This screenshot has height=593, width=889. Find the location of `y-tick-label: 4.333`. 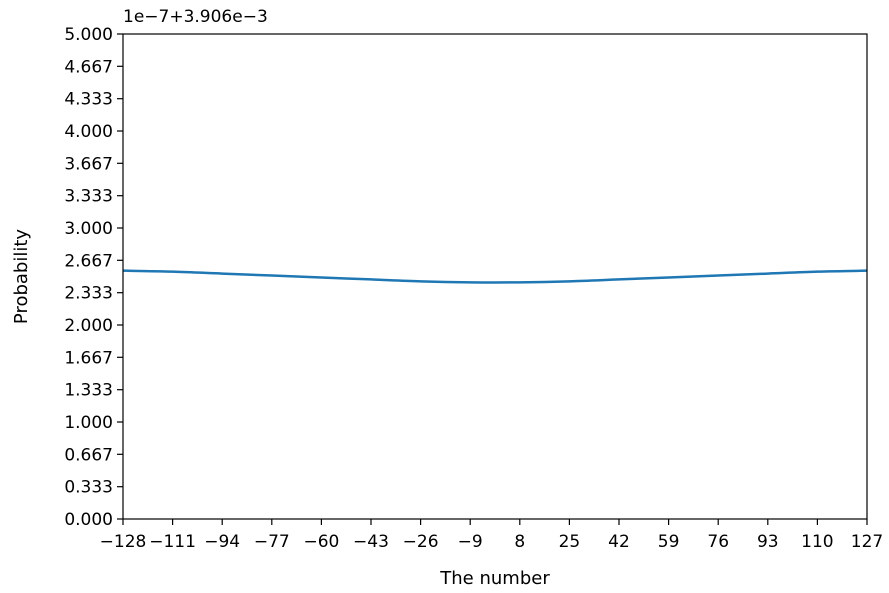

y-tick-label: 4.333 is located at coordinates (88, 100).